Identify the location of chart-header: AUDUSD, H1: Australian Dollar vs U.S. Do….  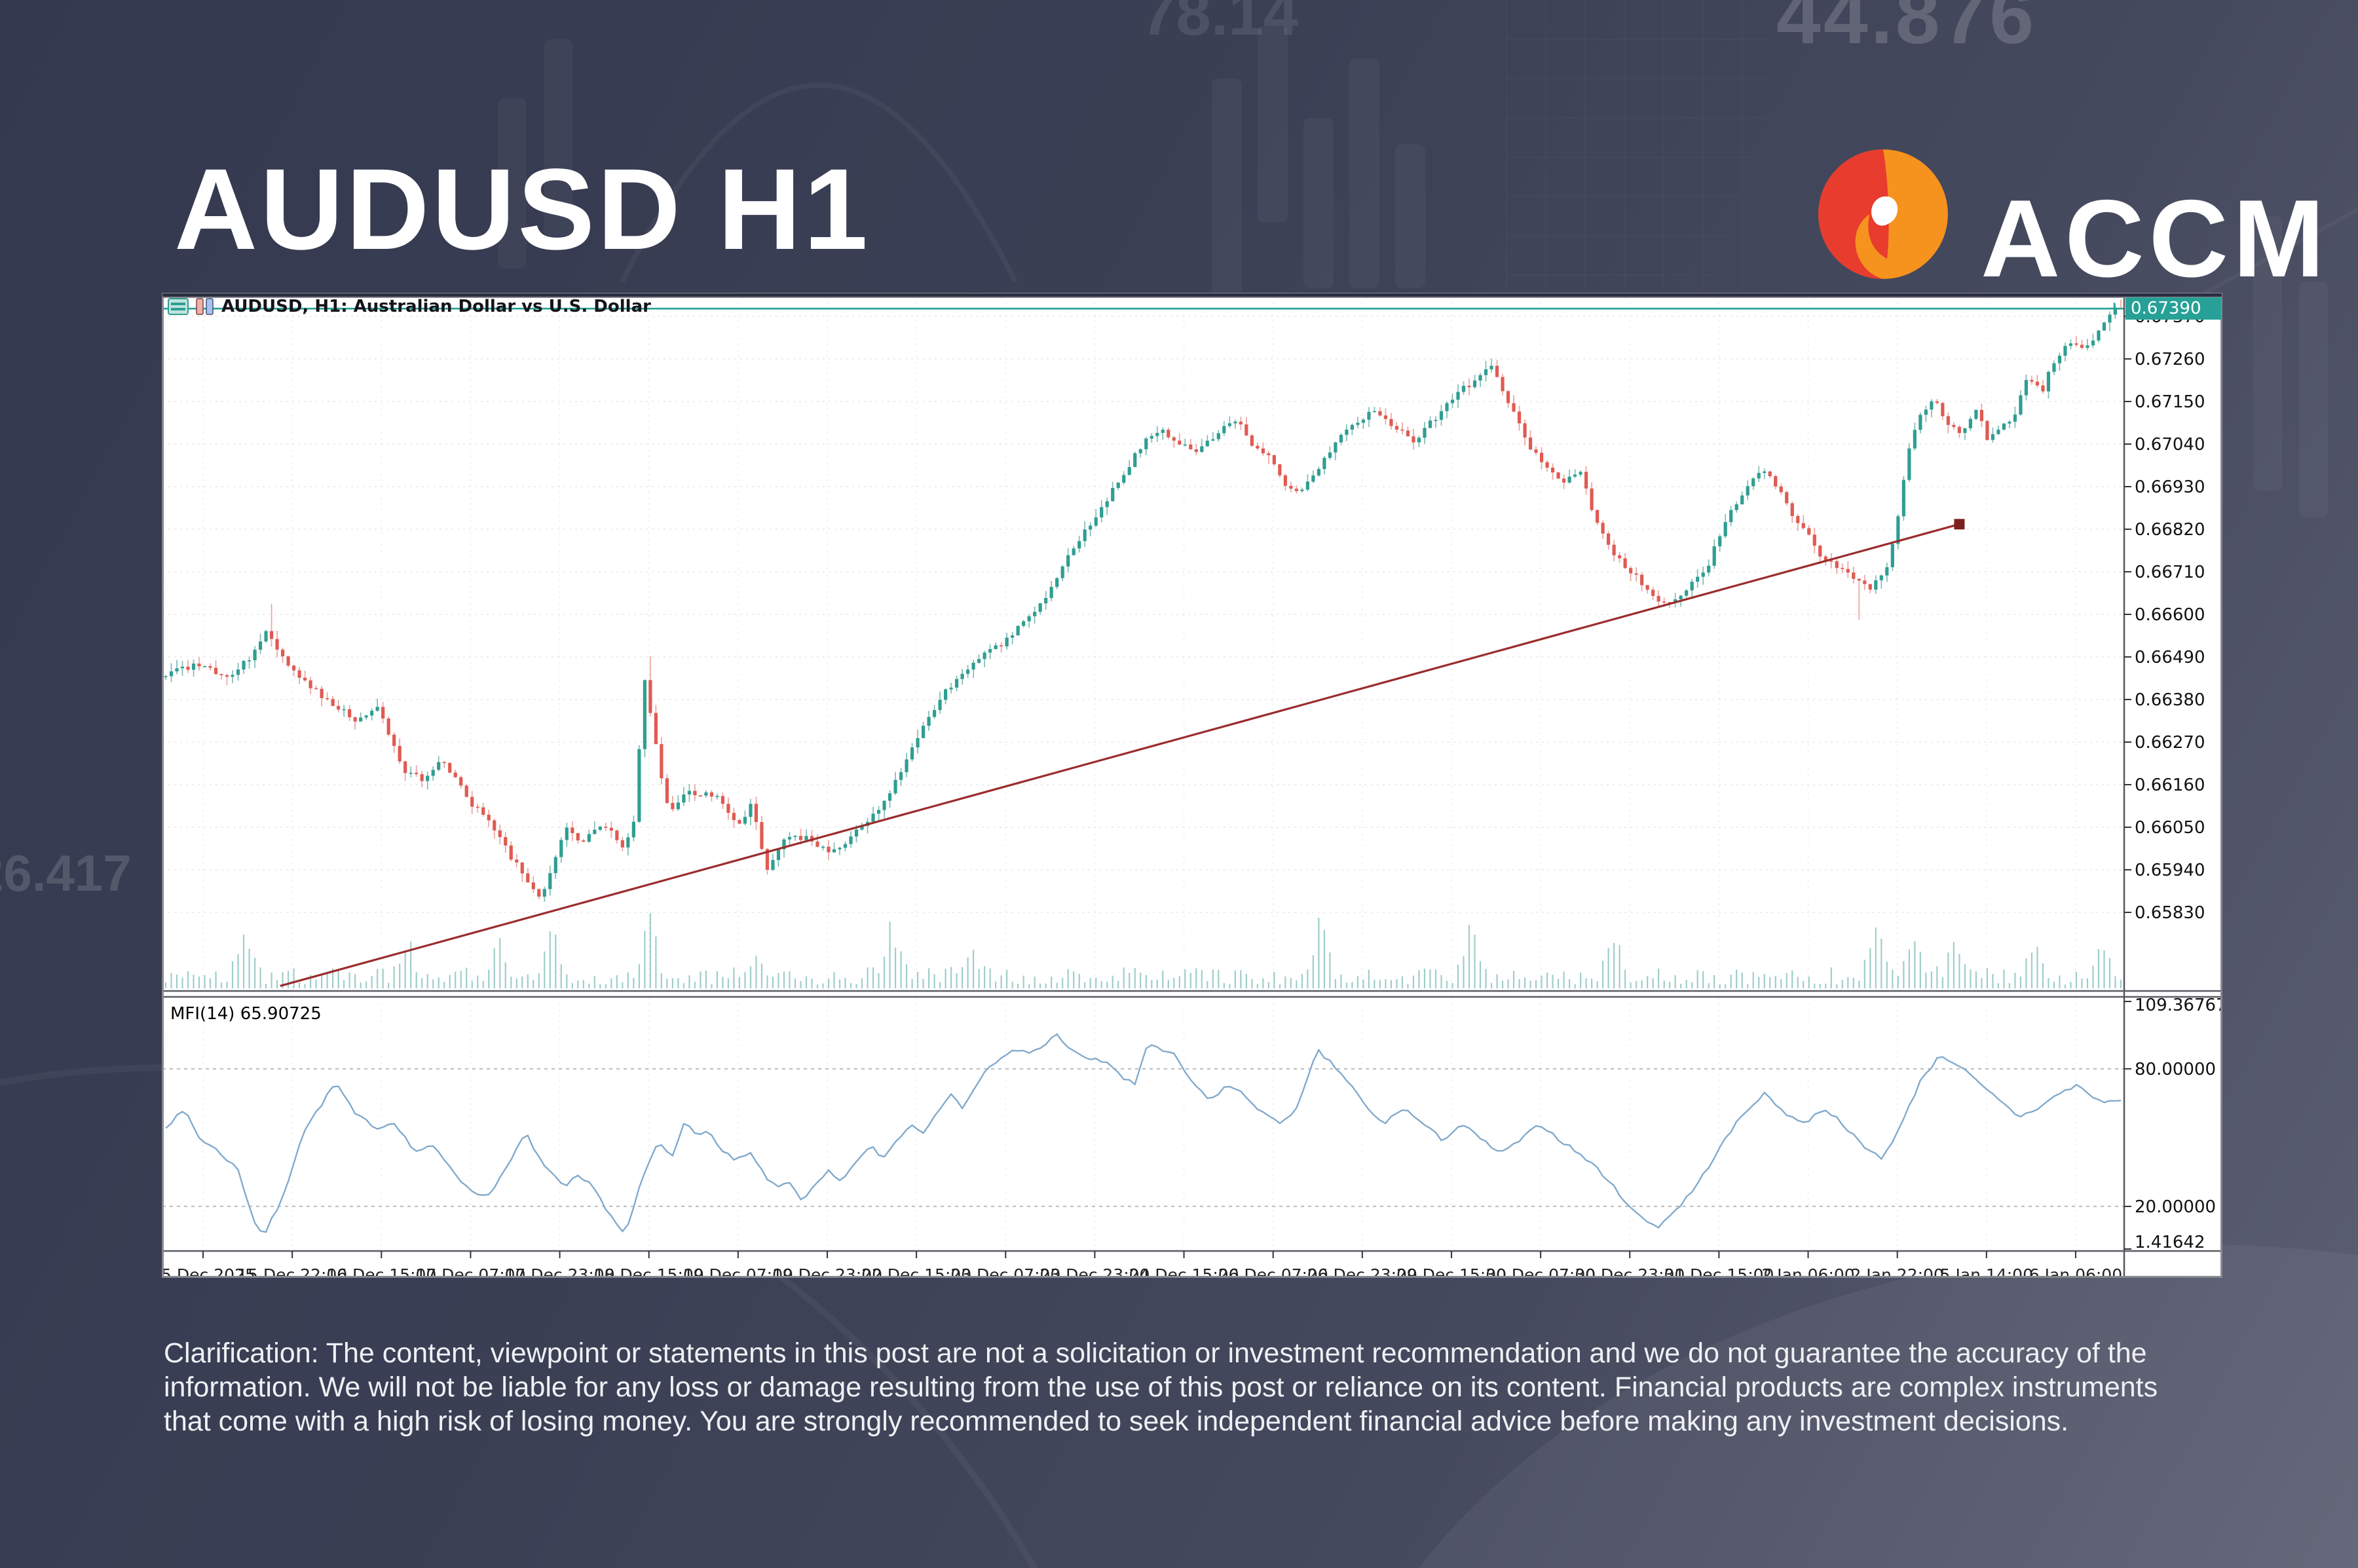
(410, 306).